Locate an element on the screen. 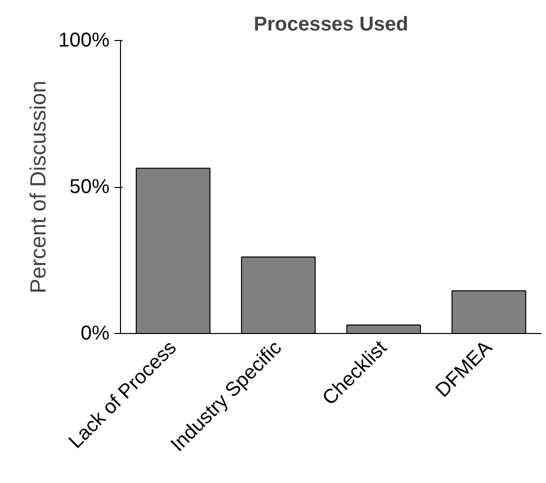  y-axis-title: Percent of Discussion is located at coordinates (37, 187).